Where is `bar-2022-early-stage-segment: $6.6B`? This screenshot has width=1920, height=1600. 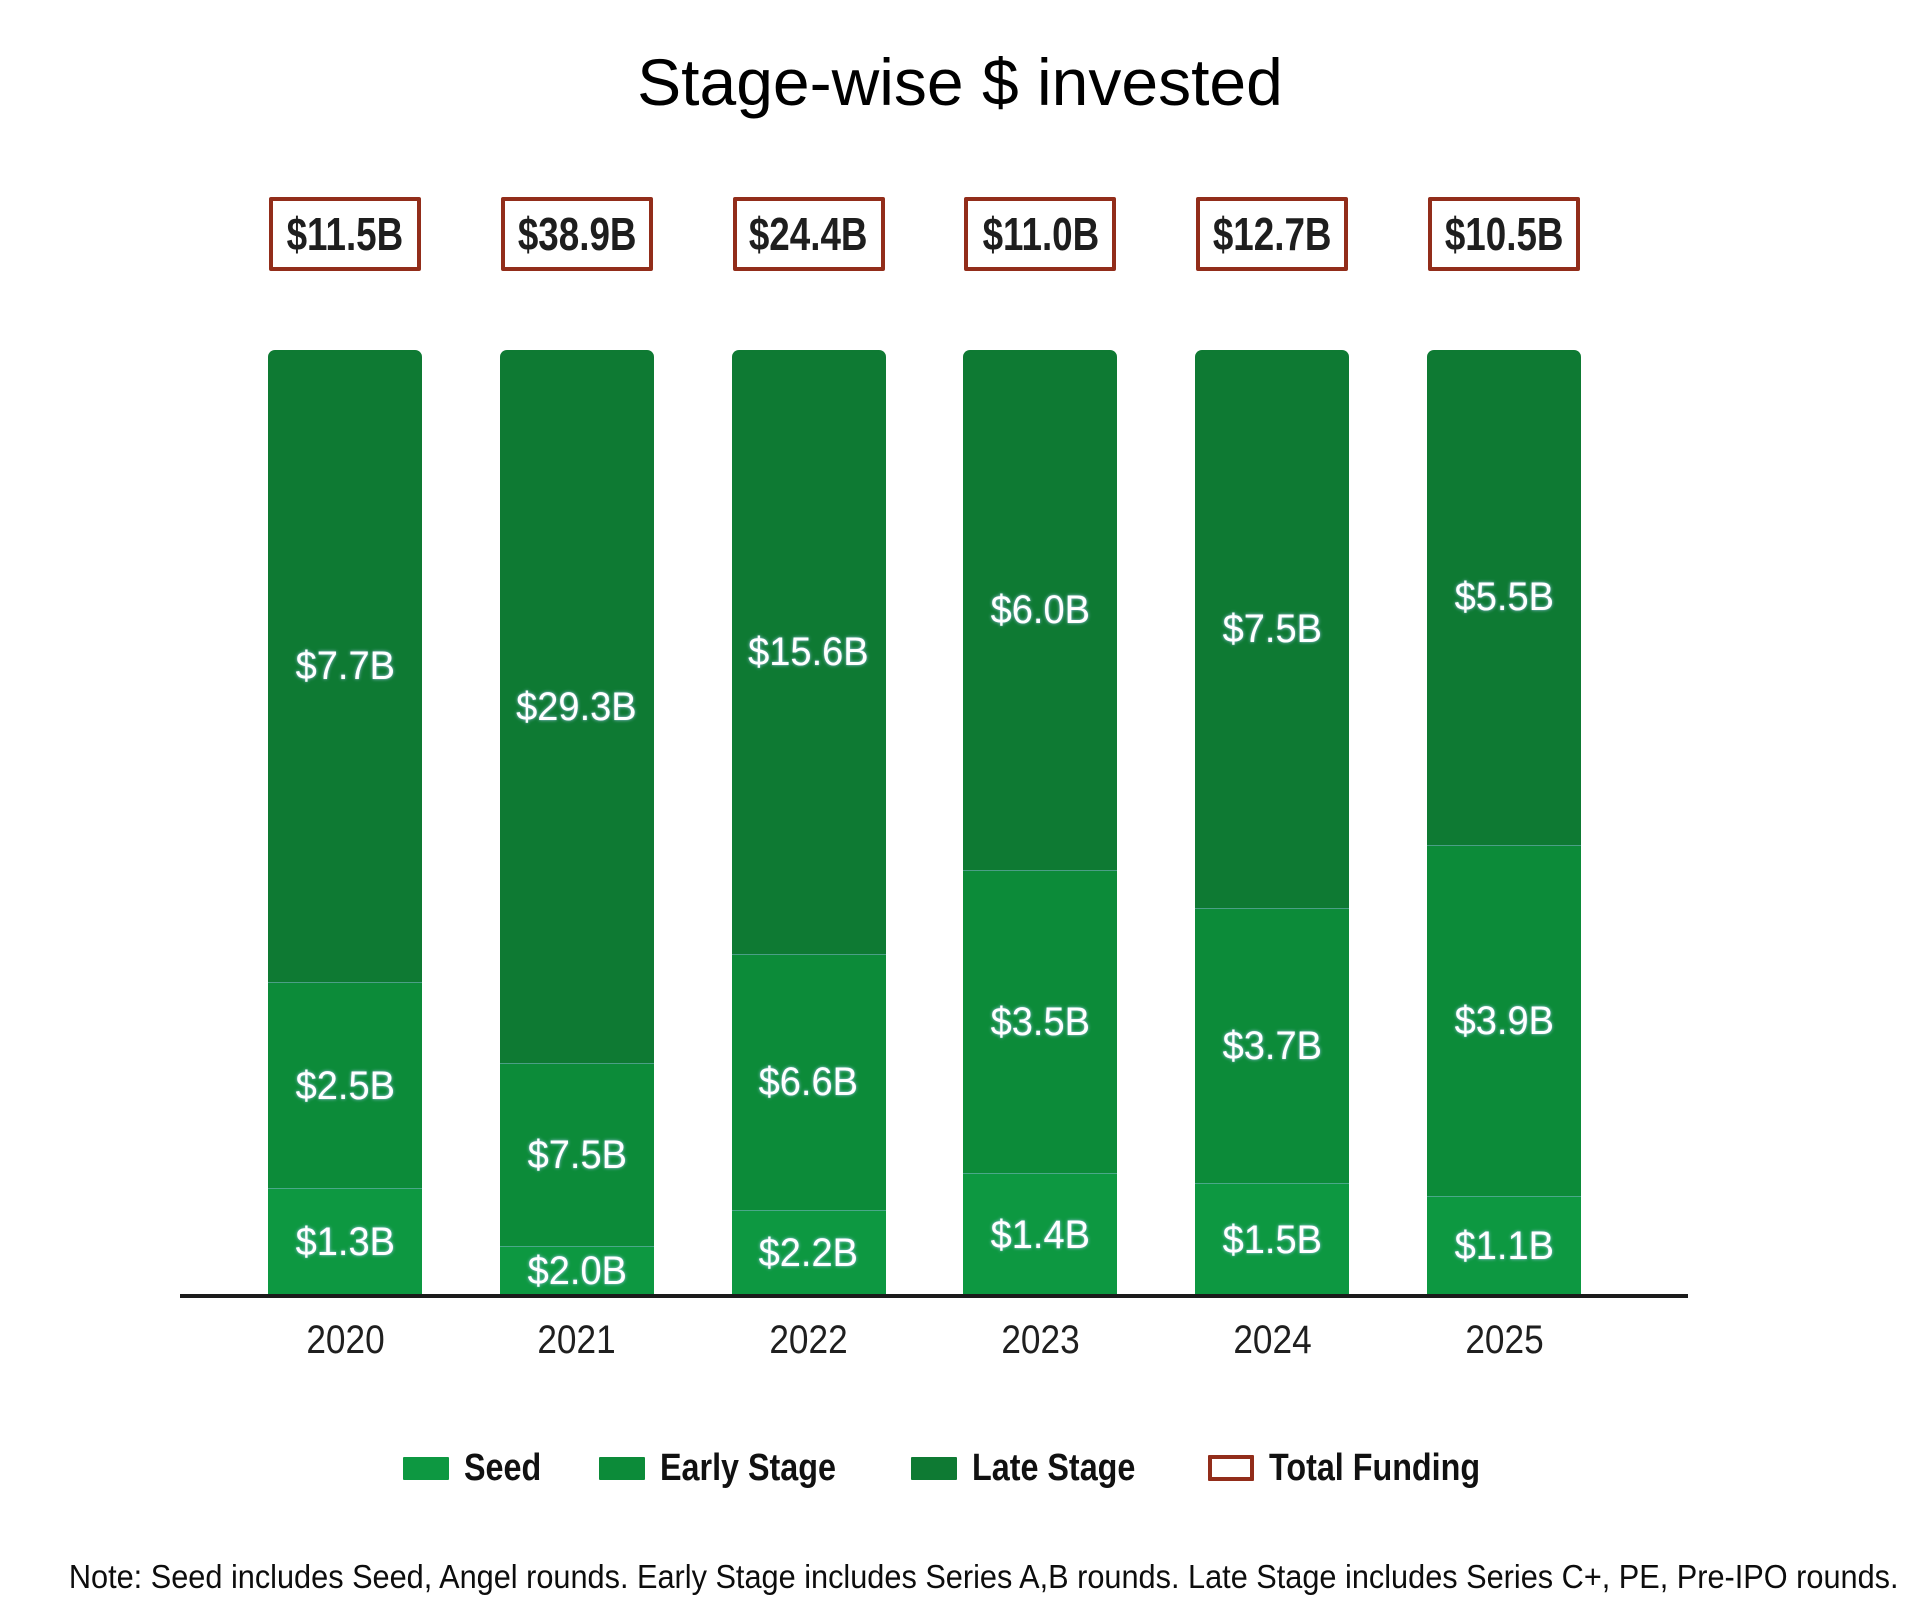
bar-2022-early-stage-segment: $6.6B is located at coordinates (808, 1082).